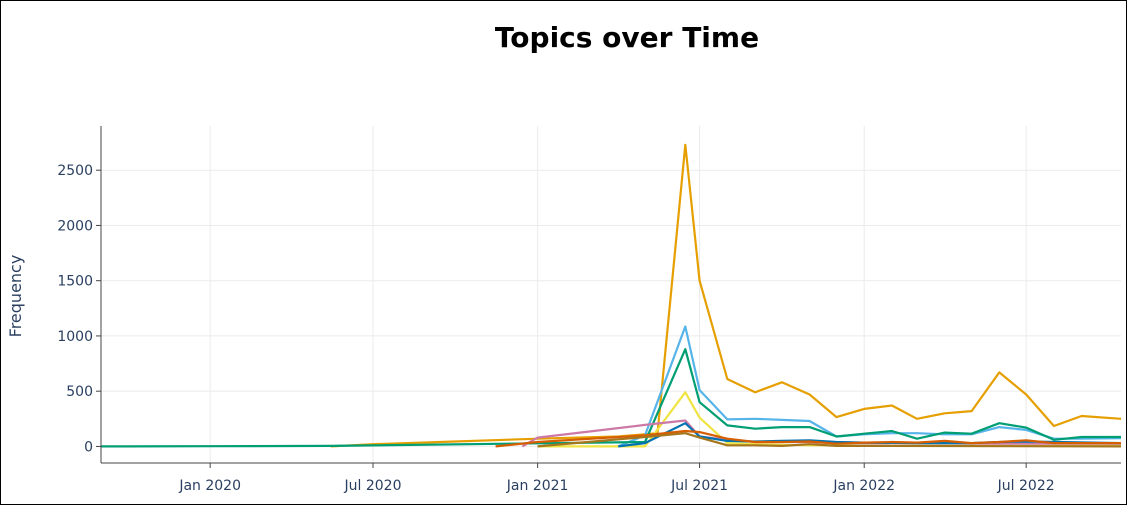  Describe the element at coordinates (373, 486) in the screenshot. I see `x-tick-label: Jul 2020` at that location.